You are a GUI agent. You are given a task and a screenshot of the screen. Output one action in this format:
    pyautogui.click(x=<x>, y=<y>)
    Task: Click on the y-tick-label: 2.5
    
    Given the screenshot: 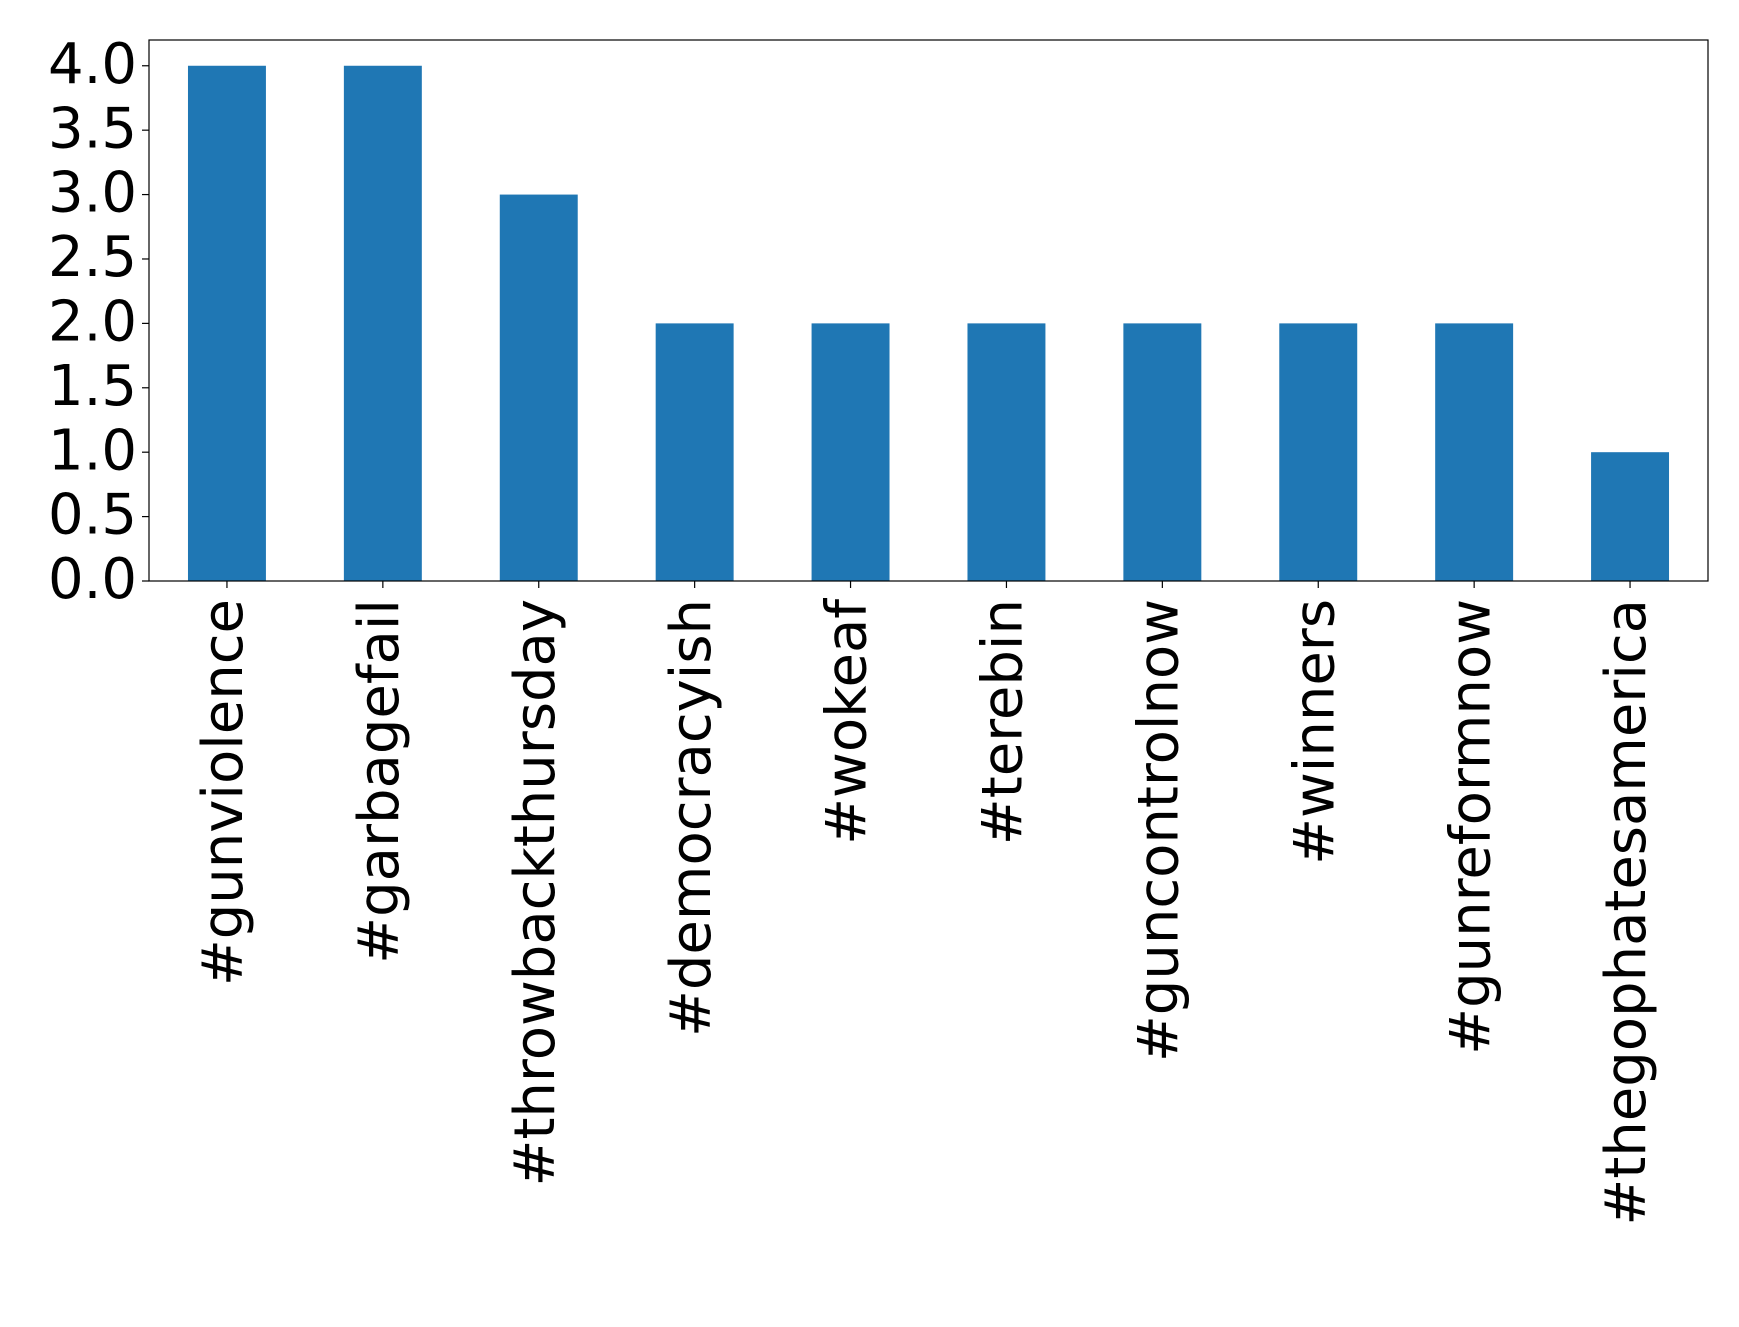 What is the action you would take?
    pyautogui.click(x=92, y=257)
    